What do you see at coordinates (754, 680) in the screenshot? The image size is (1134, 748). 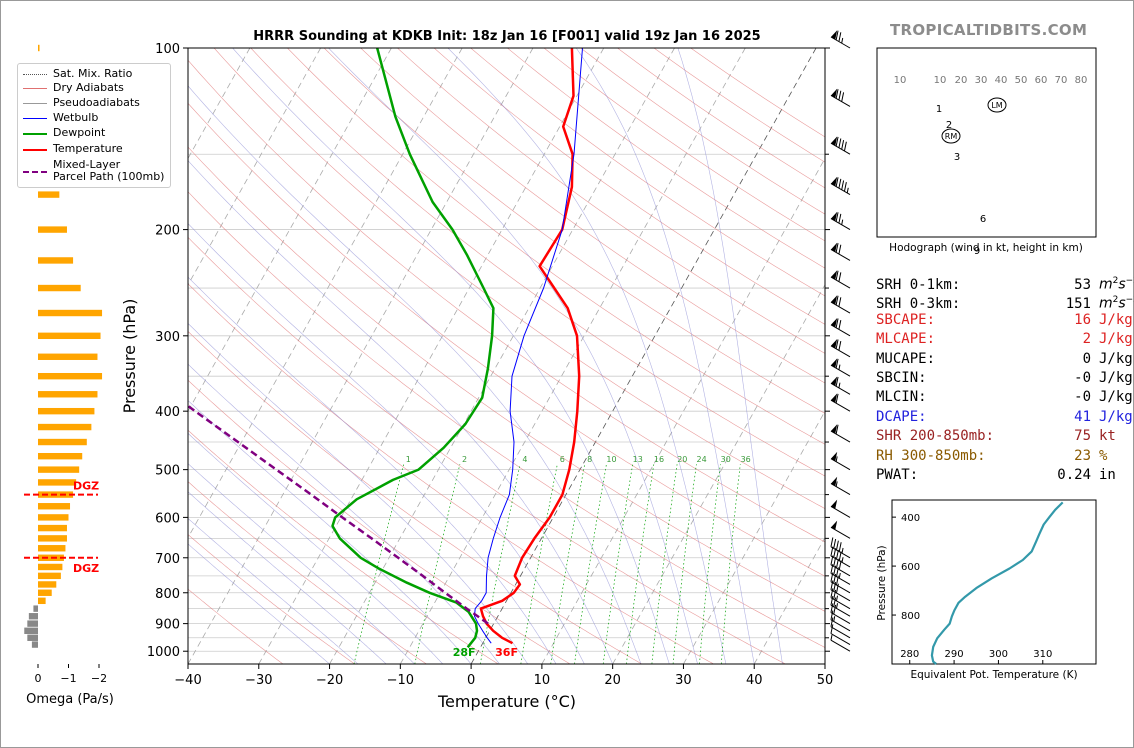 I see `x-tick-label: 40` at bounding box center [754, 680].